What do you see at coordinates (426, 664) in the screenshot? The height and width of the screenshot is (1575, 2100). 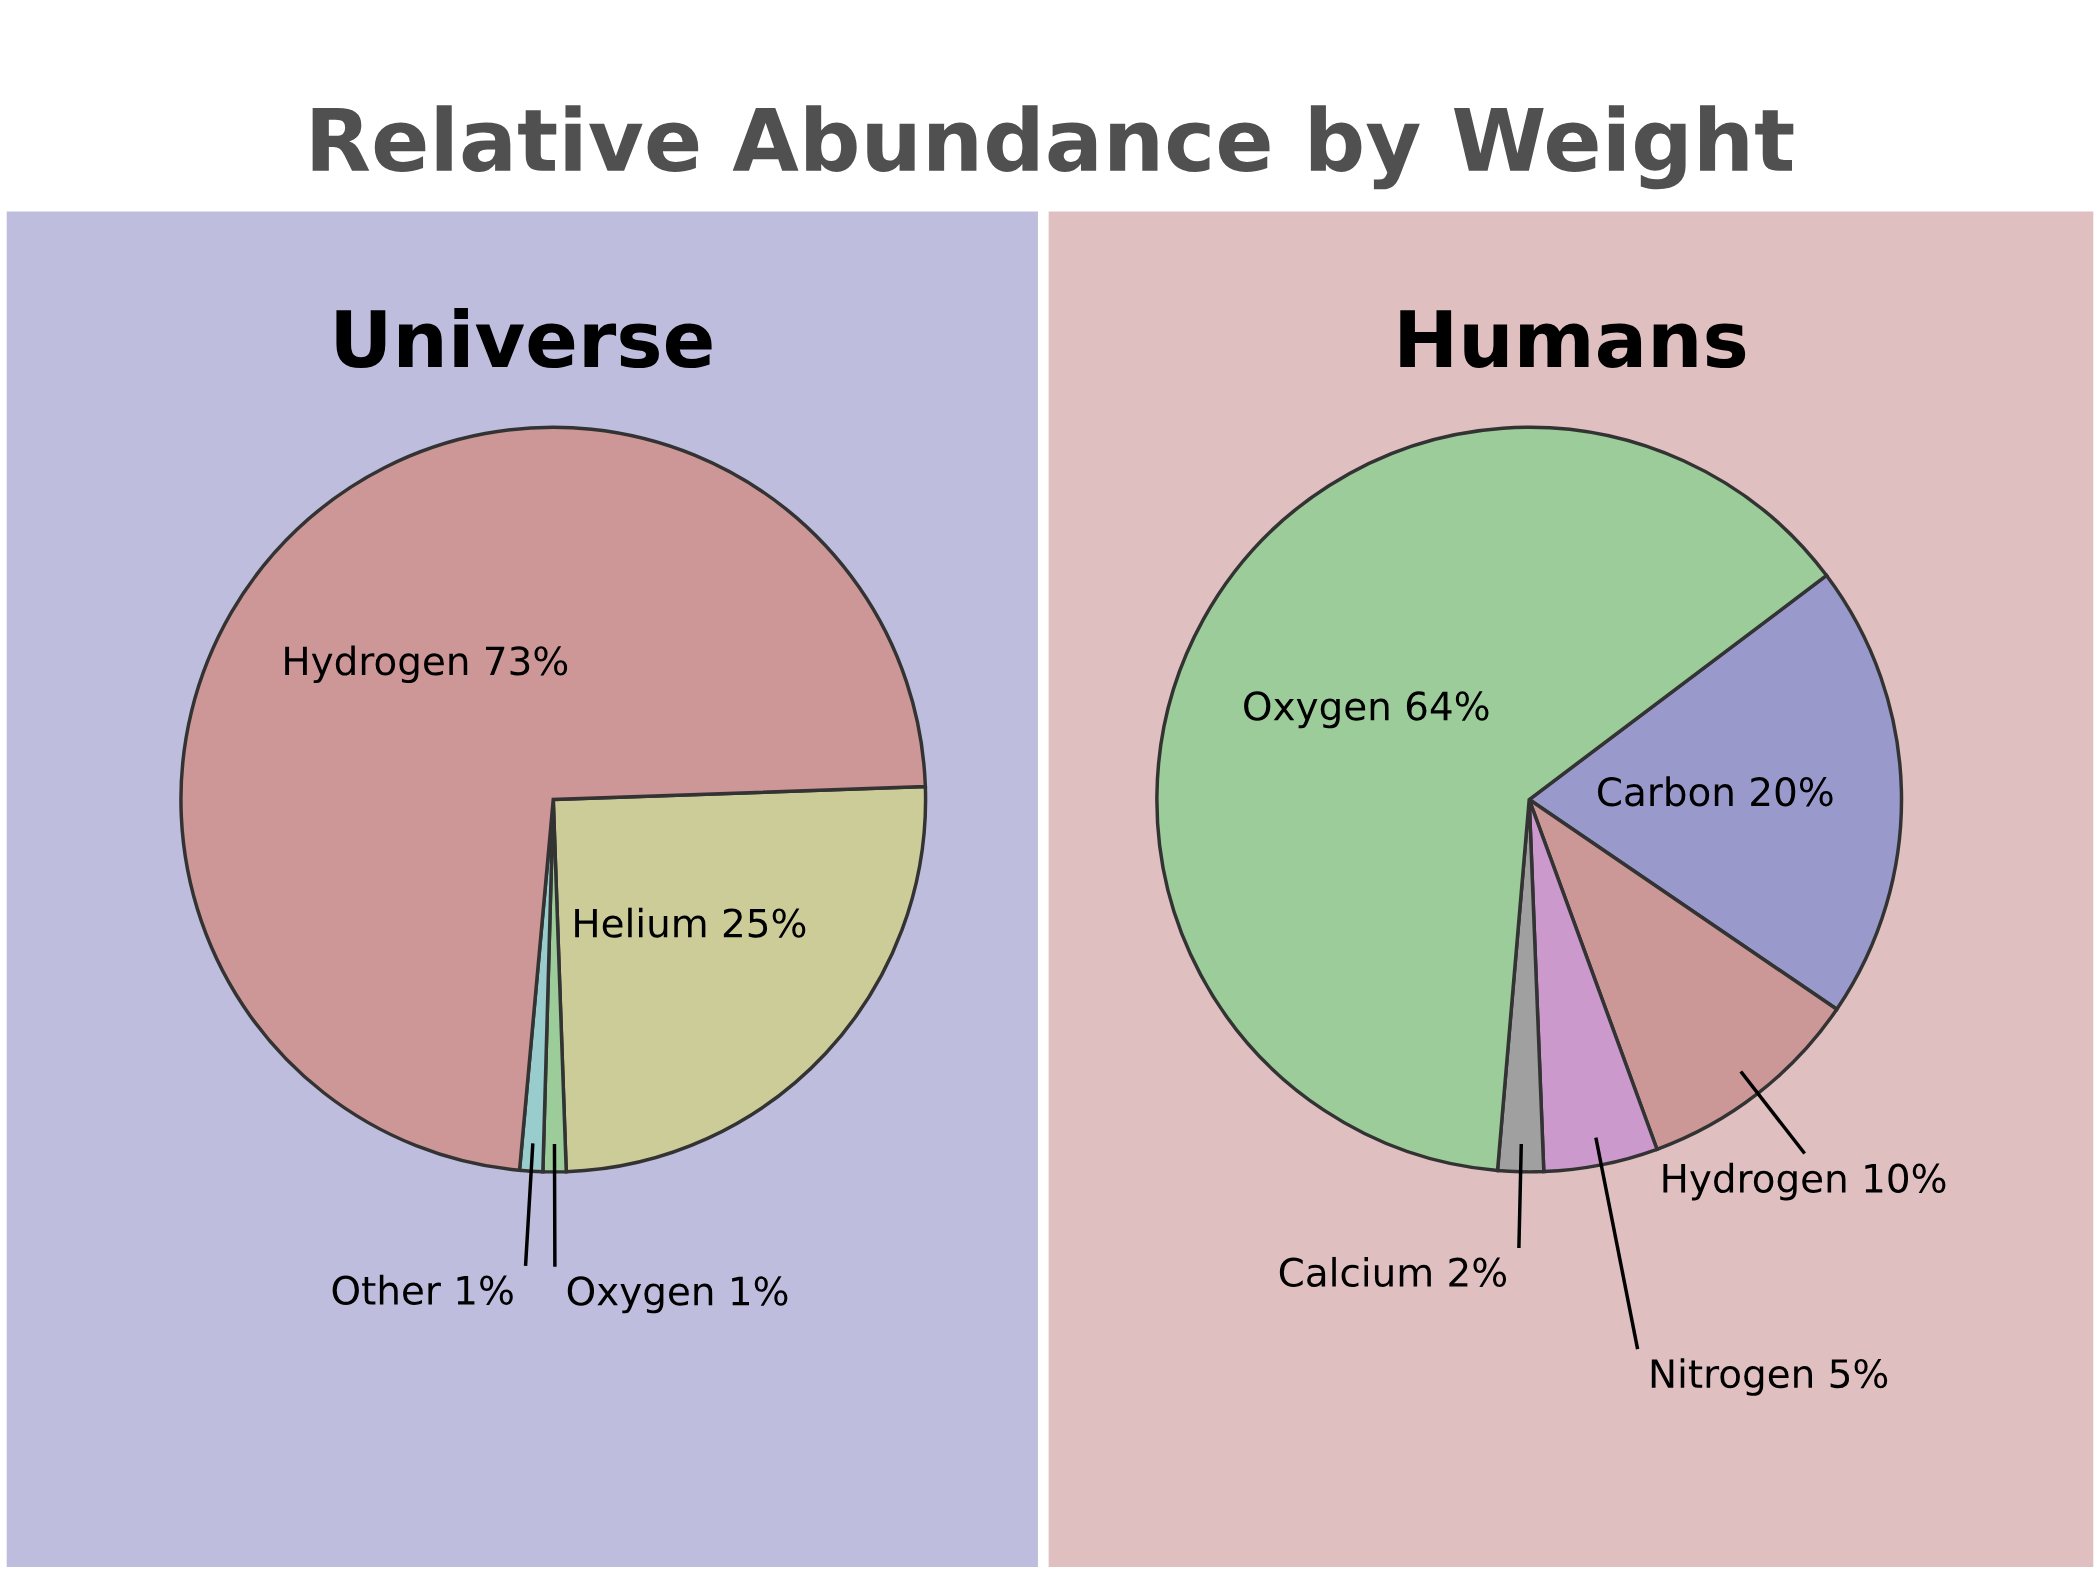 I see `slice-label: Hydrogen 73%` at bounding box center [426, 664].